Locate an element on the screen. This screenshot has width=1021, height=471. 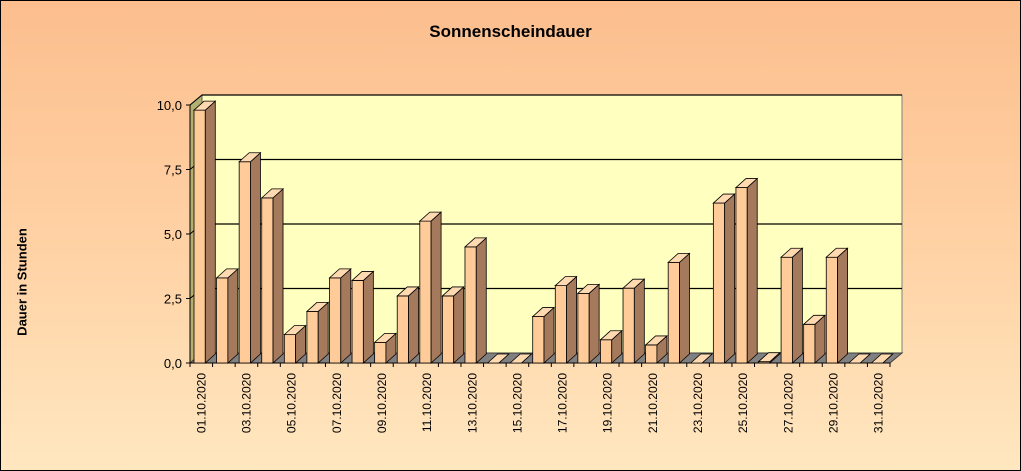
y-tick-label: 2,5 is located at coordinates (173, 299).